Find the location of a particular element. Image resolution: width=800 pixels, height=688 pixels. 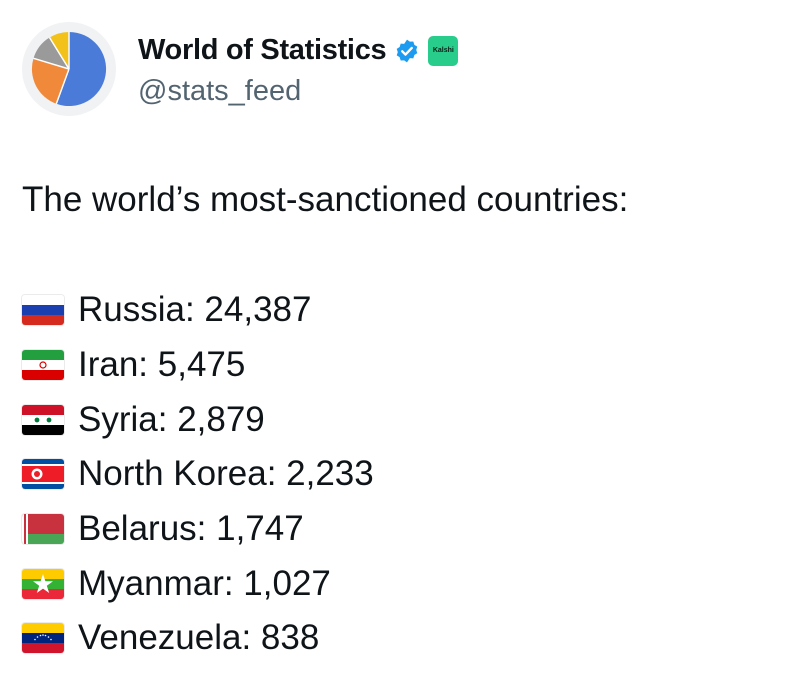

list-item: Belarus: 1,747 is located at coordinates (198, 529).